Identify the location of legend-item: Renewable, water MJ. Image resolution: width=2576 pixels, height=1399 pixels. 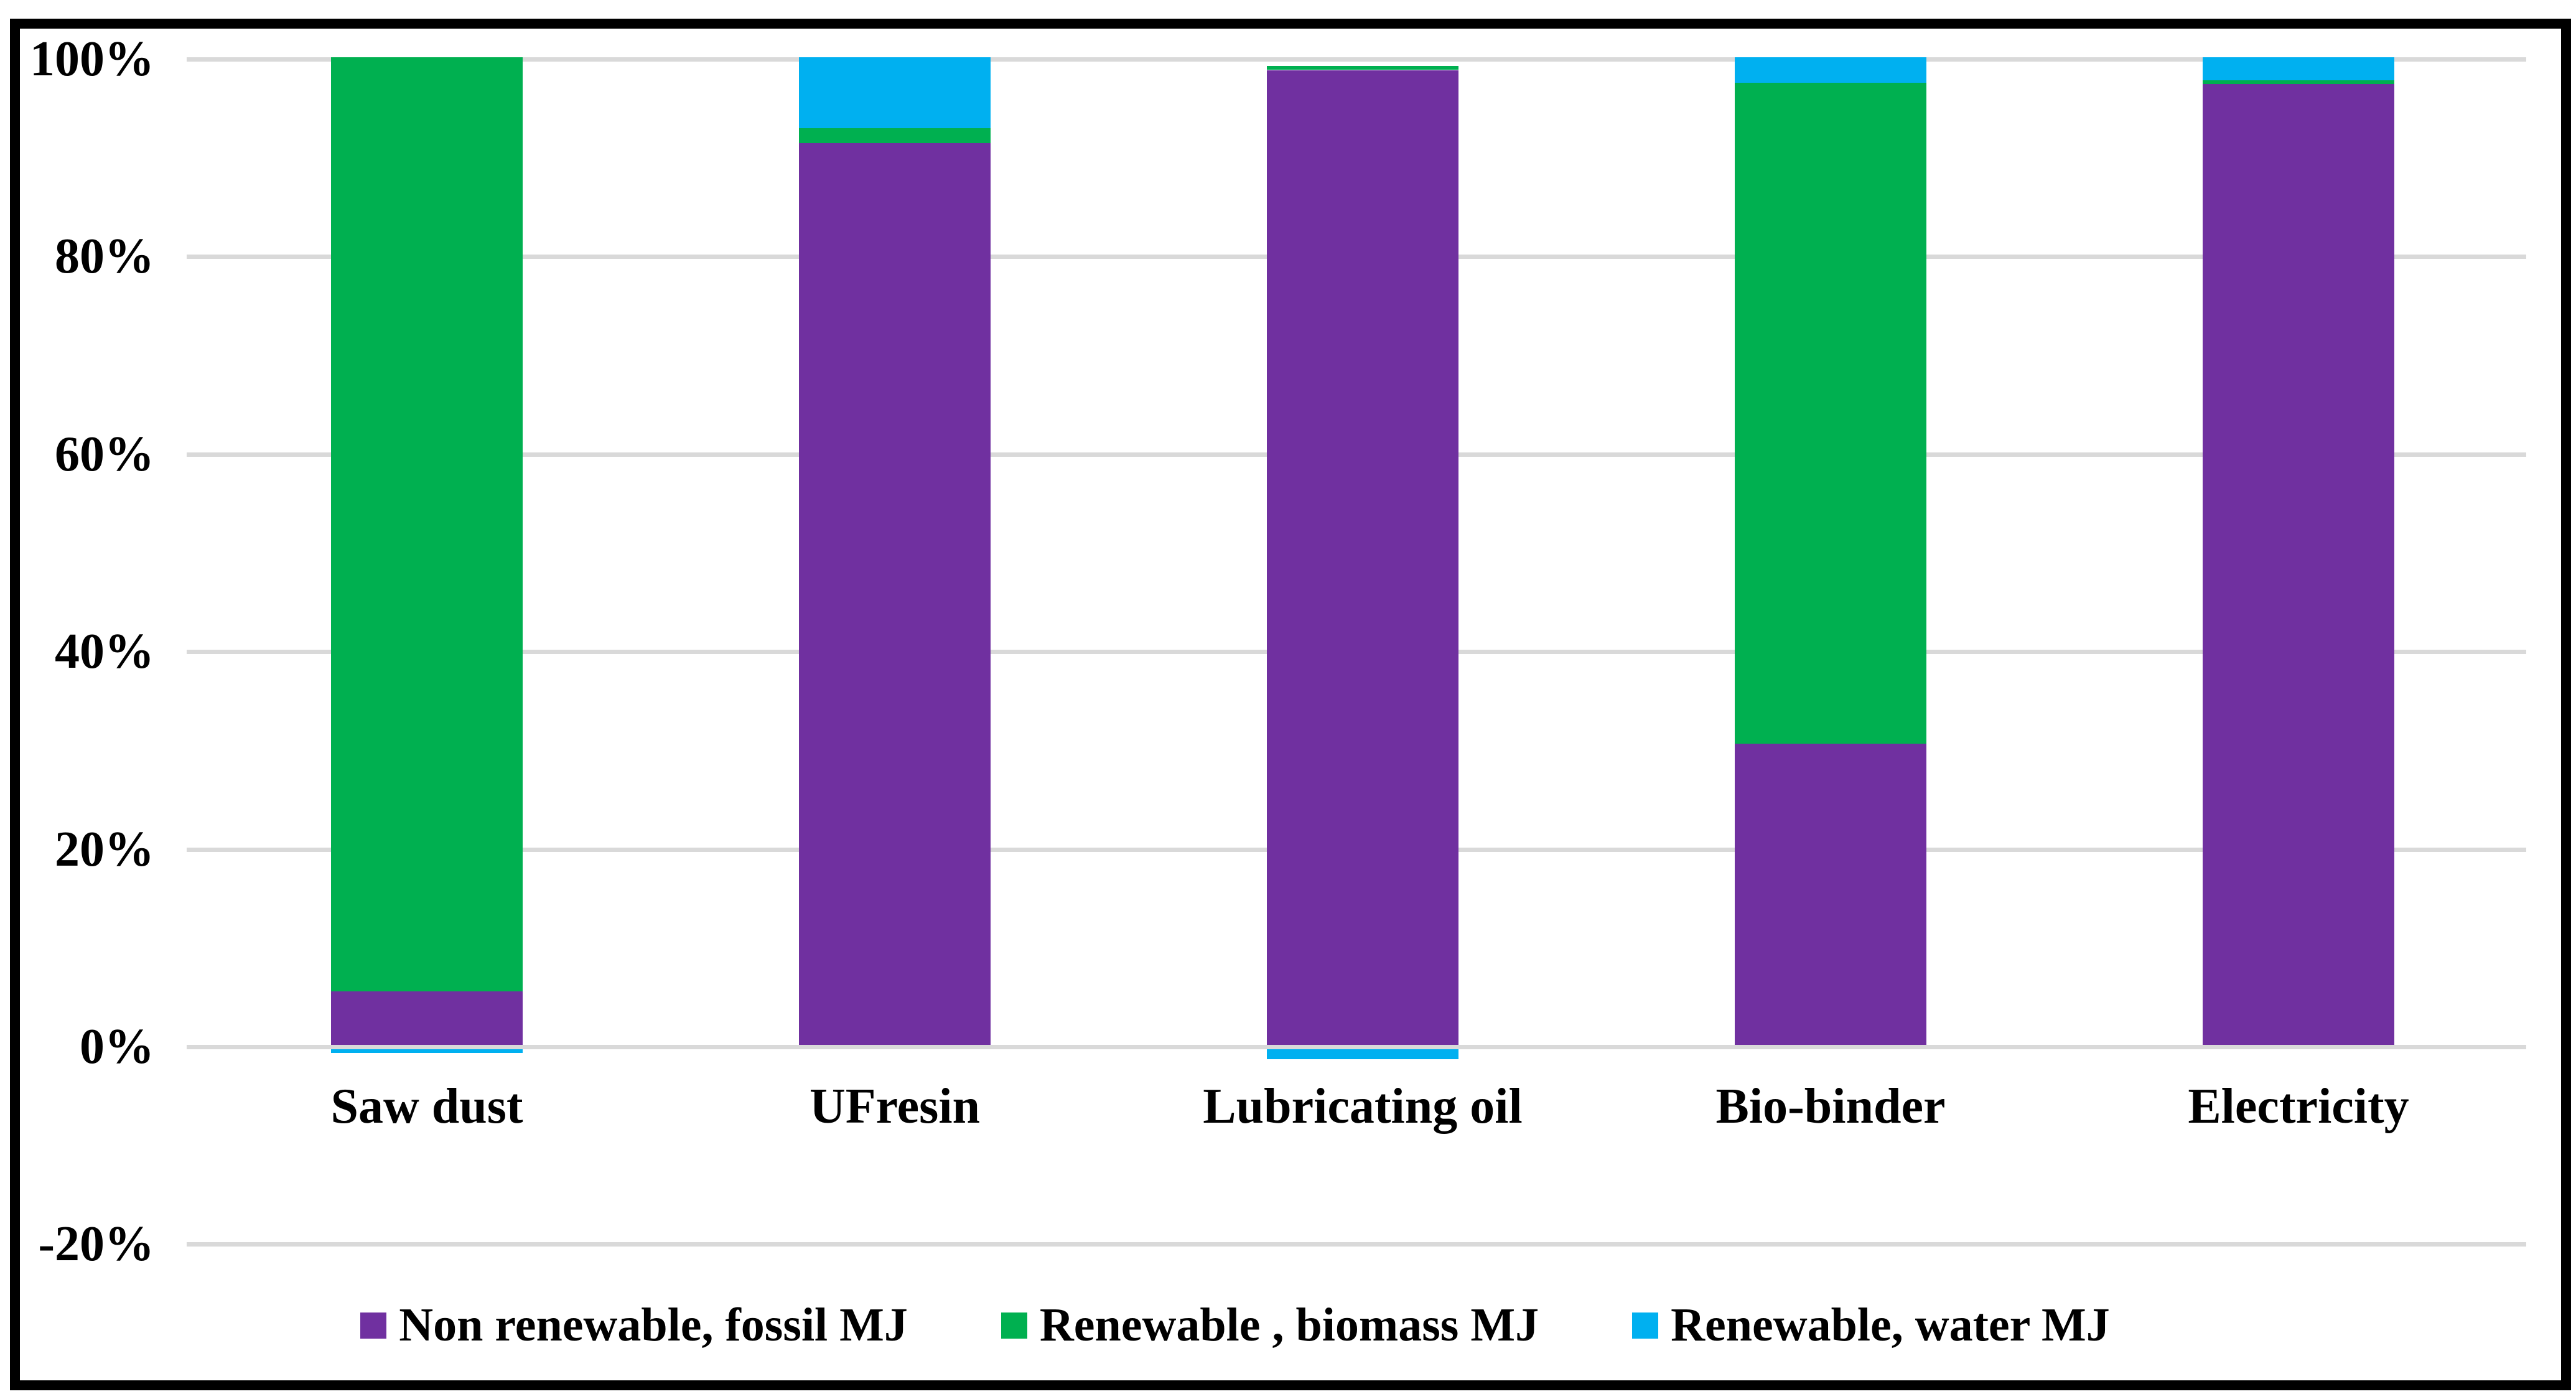
(1871, 1325).